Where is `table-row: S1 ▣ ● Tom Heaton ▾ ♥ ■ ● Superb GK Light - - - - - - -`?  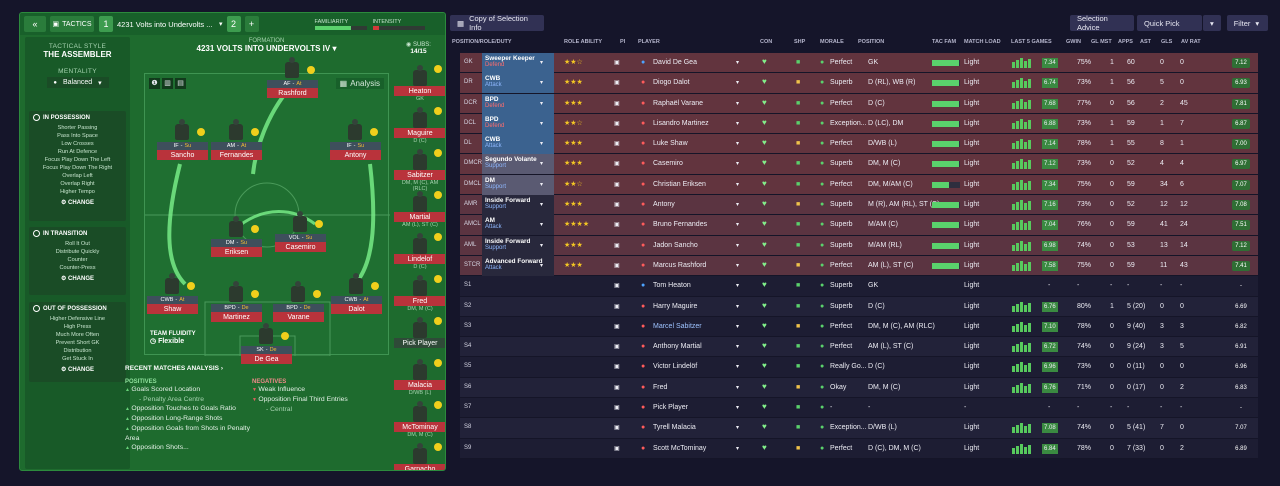
table-row: S1 ▣ ● Tom Heaton ▾ ♥ ■ ● Superb GK Light - - - - - - - is located at coordinates (859, 286).